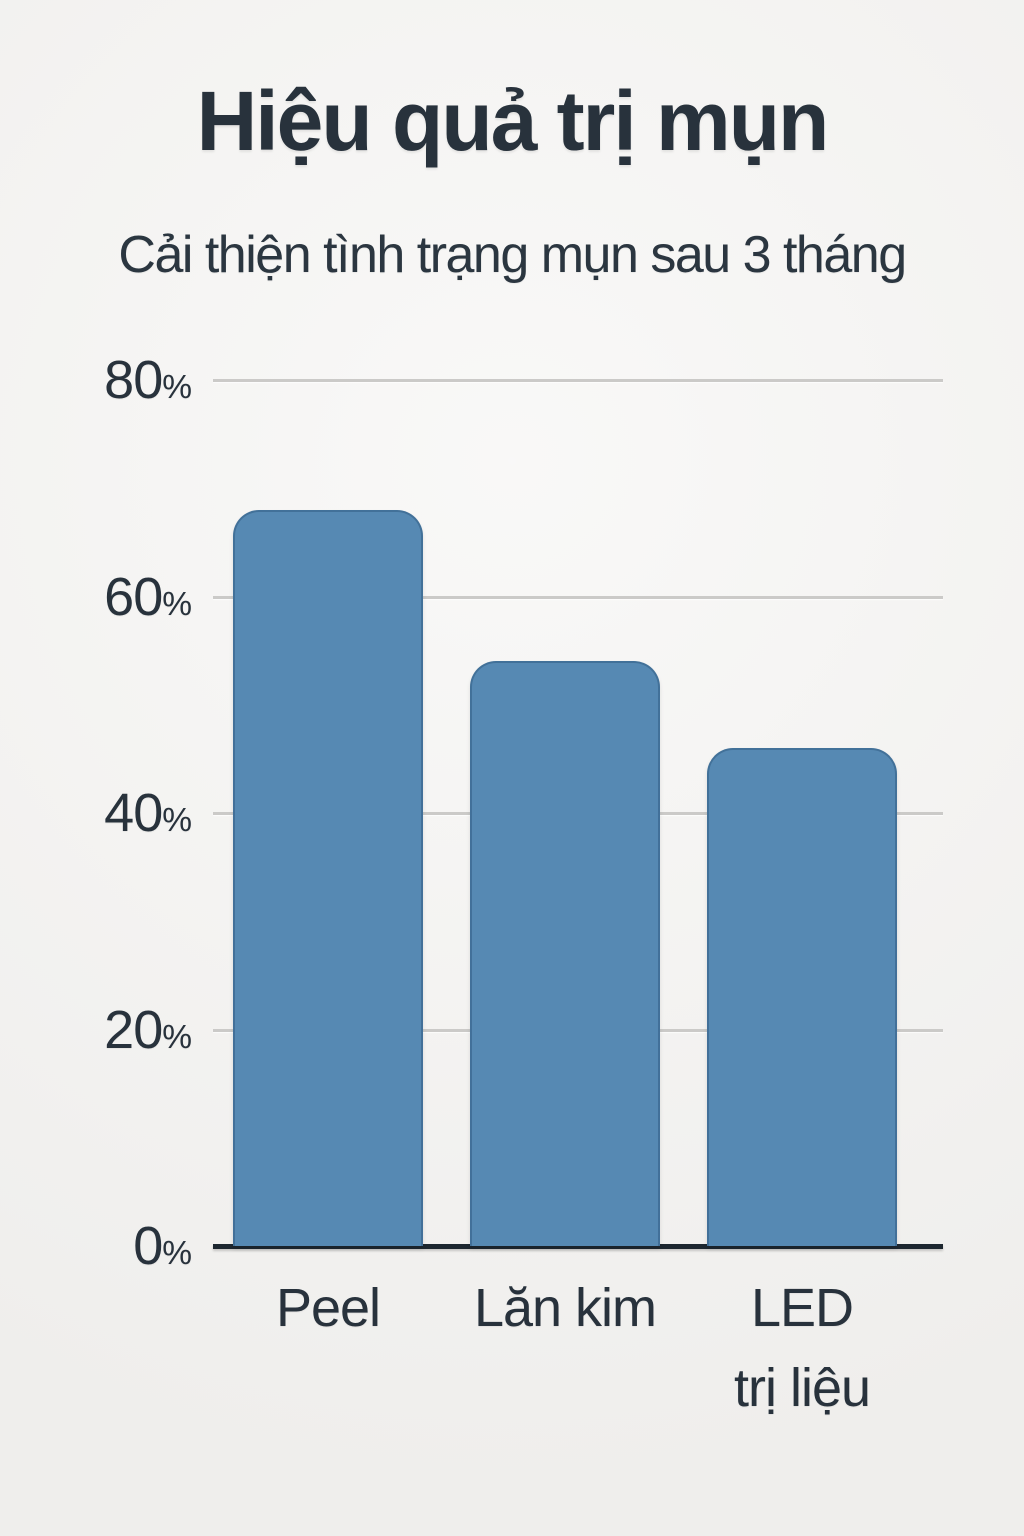 The image size is (1024, 1536). Describe the element at coordinates (802, 1388) in the screenshot. I see `x-label-line: trị liệu` at that location.